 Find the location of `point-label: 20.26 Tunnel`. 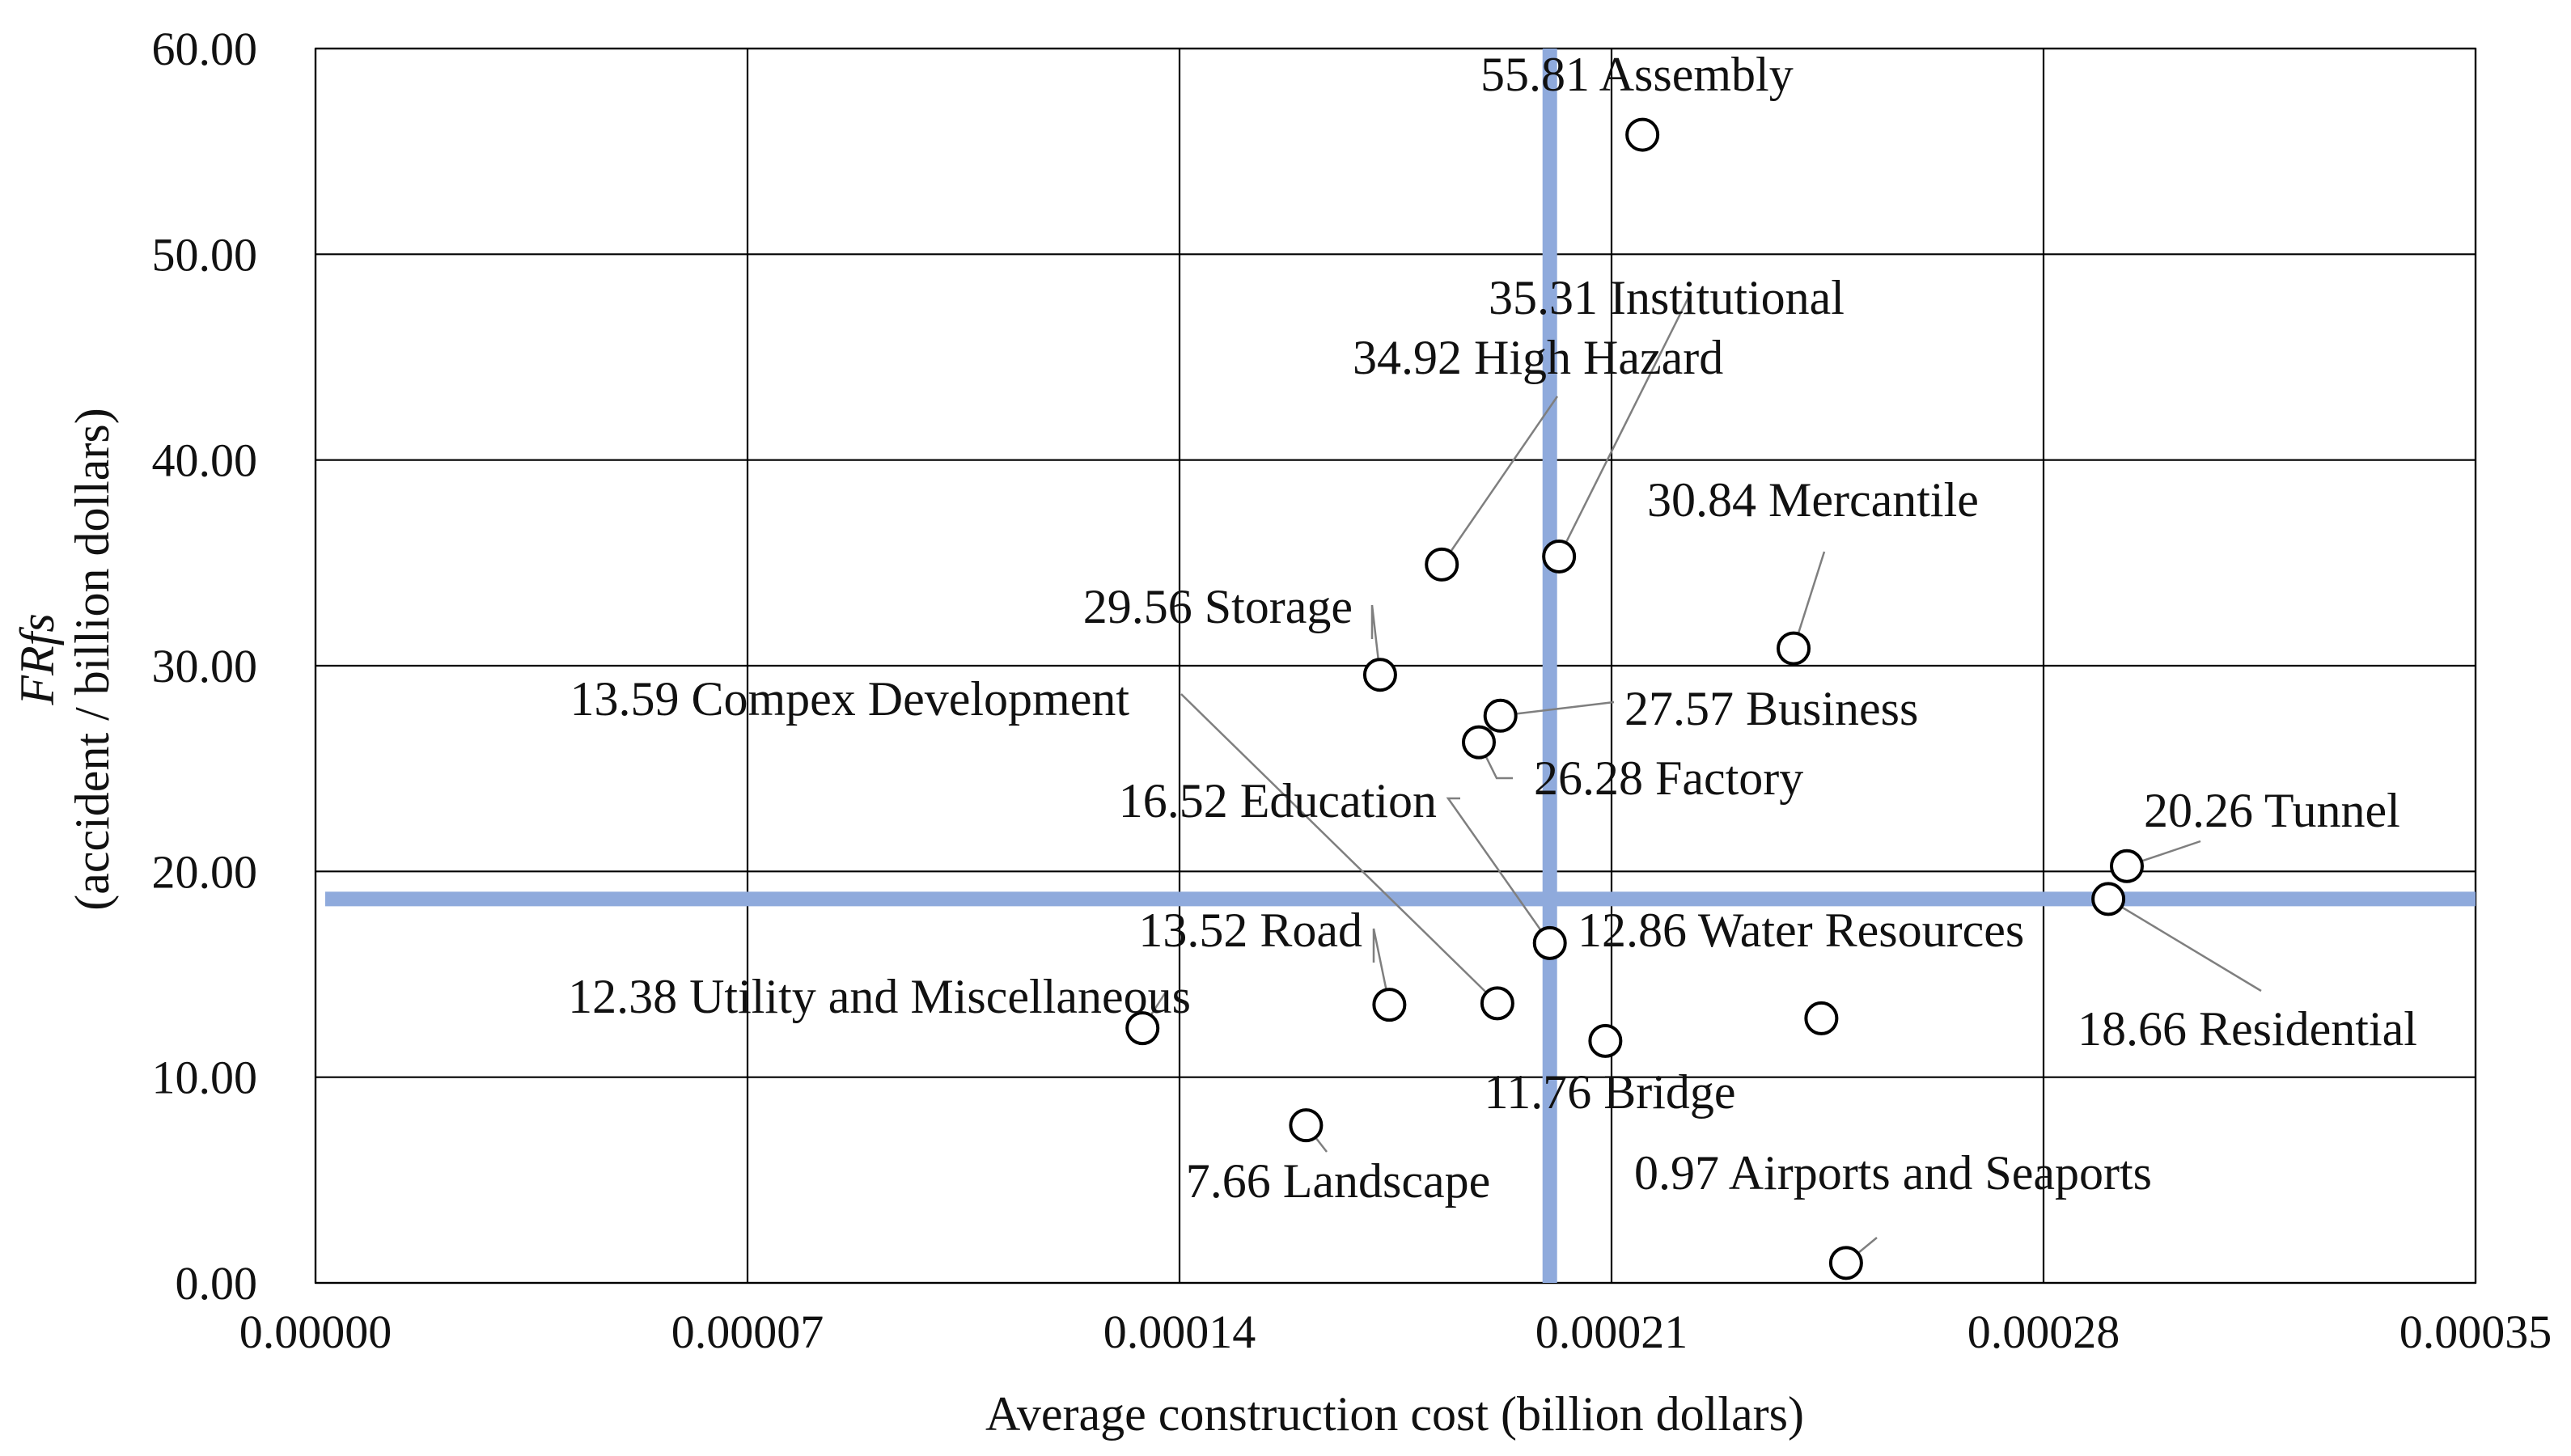

point-label: 20.26 Tunnel is located at coordinates (2272, 810).